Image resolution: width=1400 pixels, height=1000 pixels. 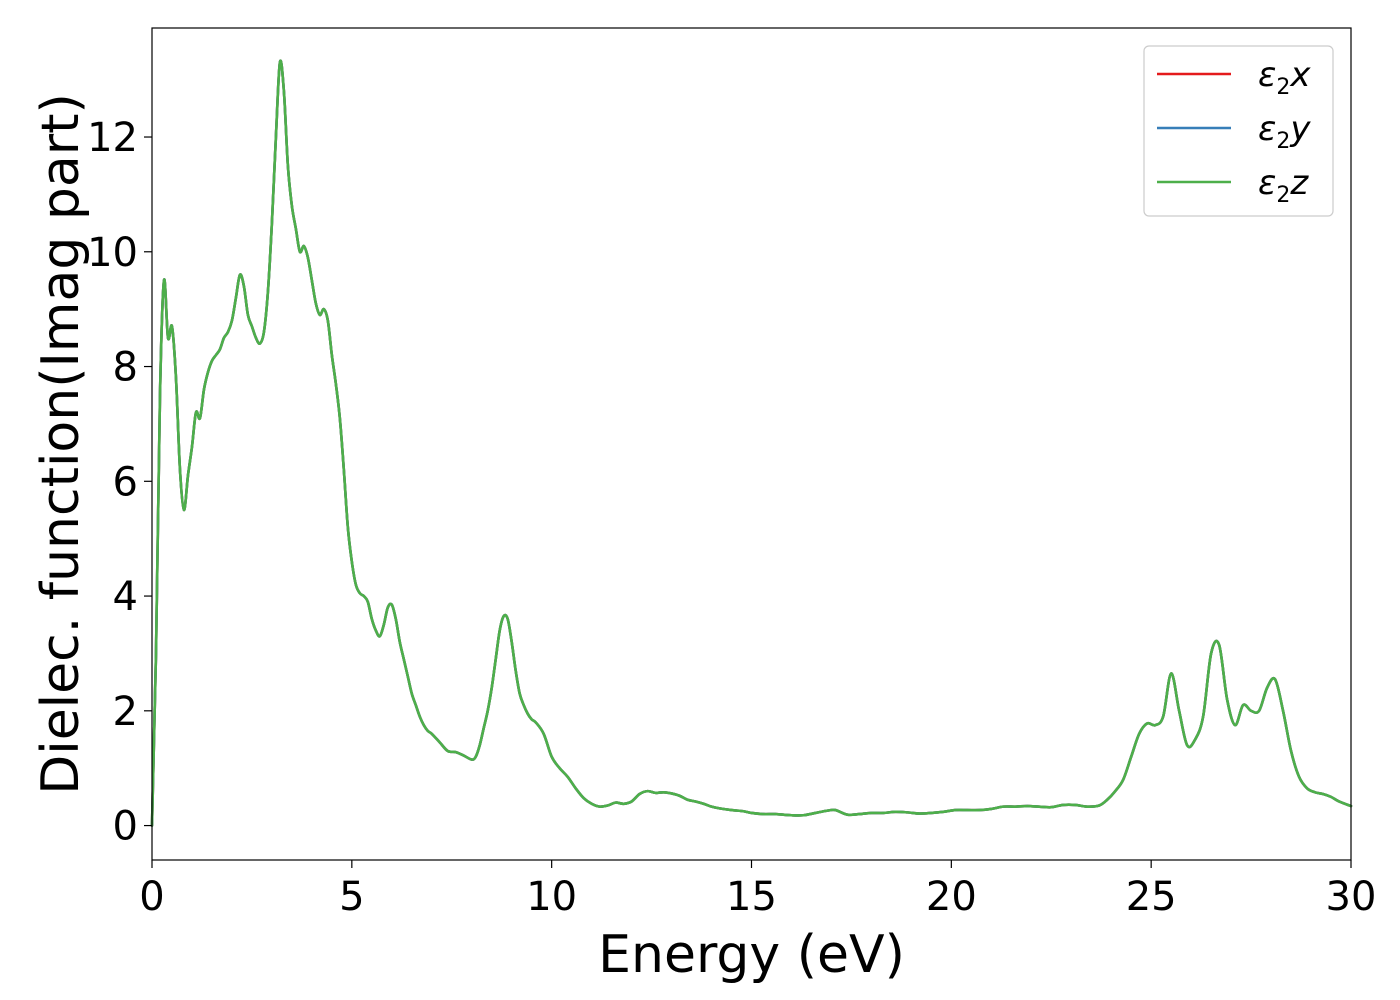 What do you see at coordinates (951, 897) in the screenshot?
I see `x-tick-label: 20` at bounding box center [951, 897].